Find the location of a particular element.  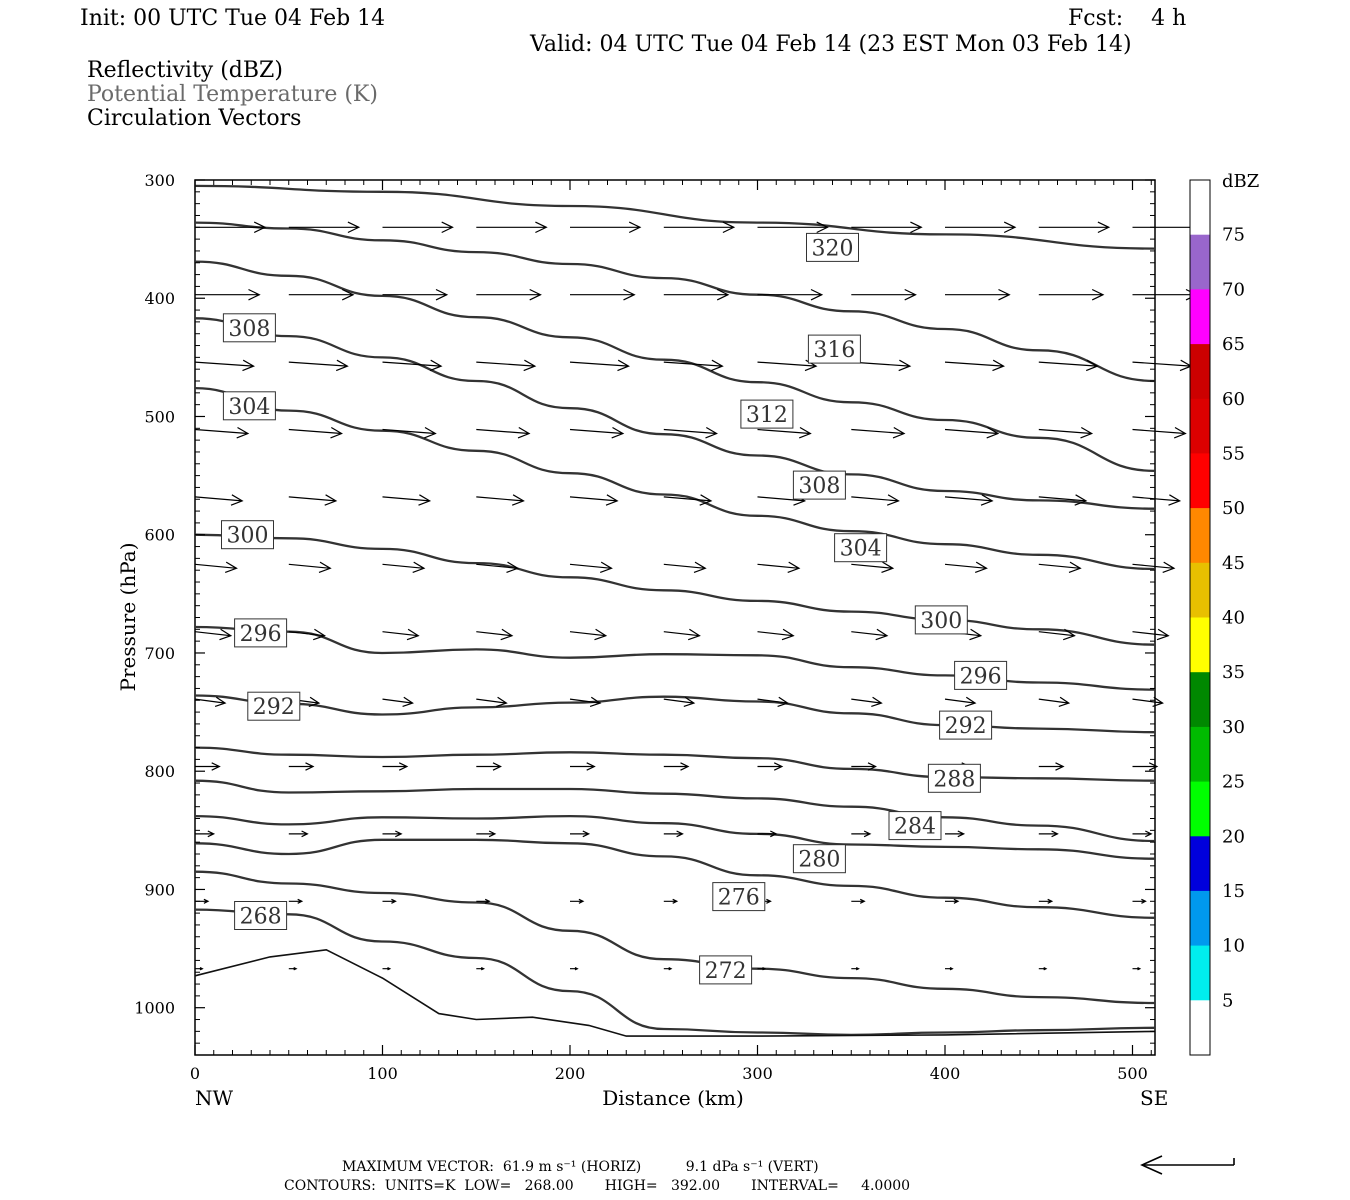

y-tick-label: 800 is located at coordinates (159, 771).